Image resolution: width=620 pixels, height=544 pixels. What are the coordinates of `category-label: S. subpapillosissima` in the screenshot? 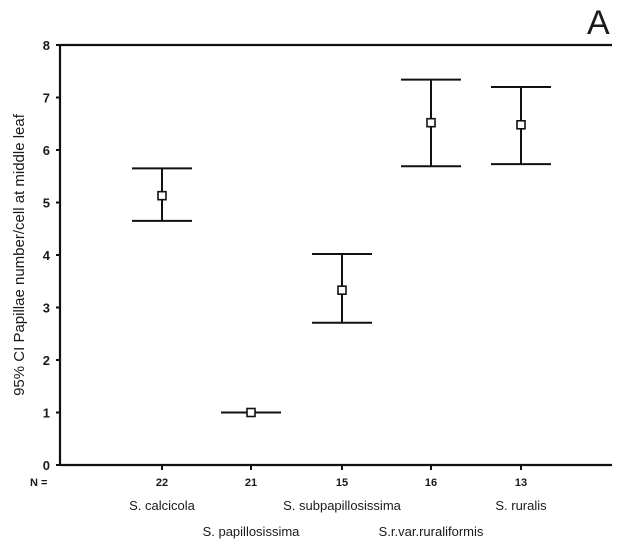 It's located at (342, 505).